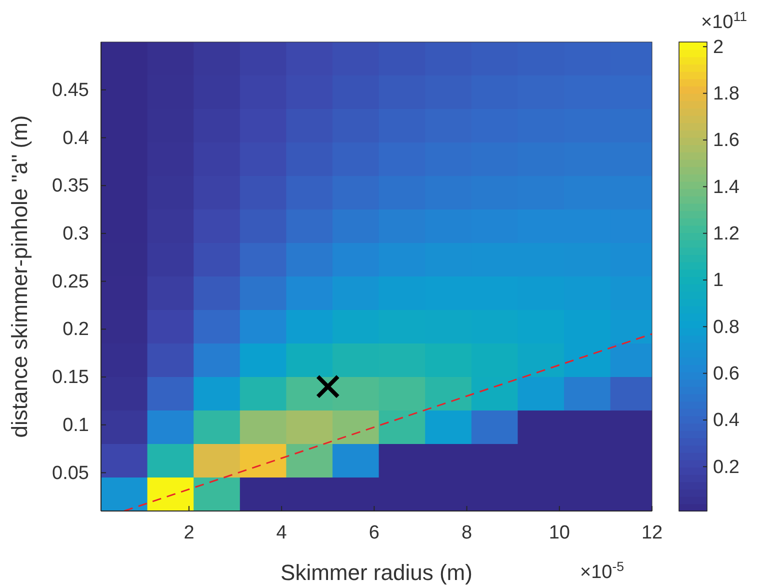 Image resolution: width=772 pixels, height=587 pixels. Describe the element at coordinates (559, 533) in the screenshot. I see `x-tick-label: 10` at that location.